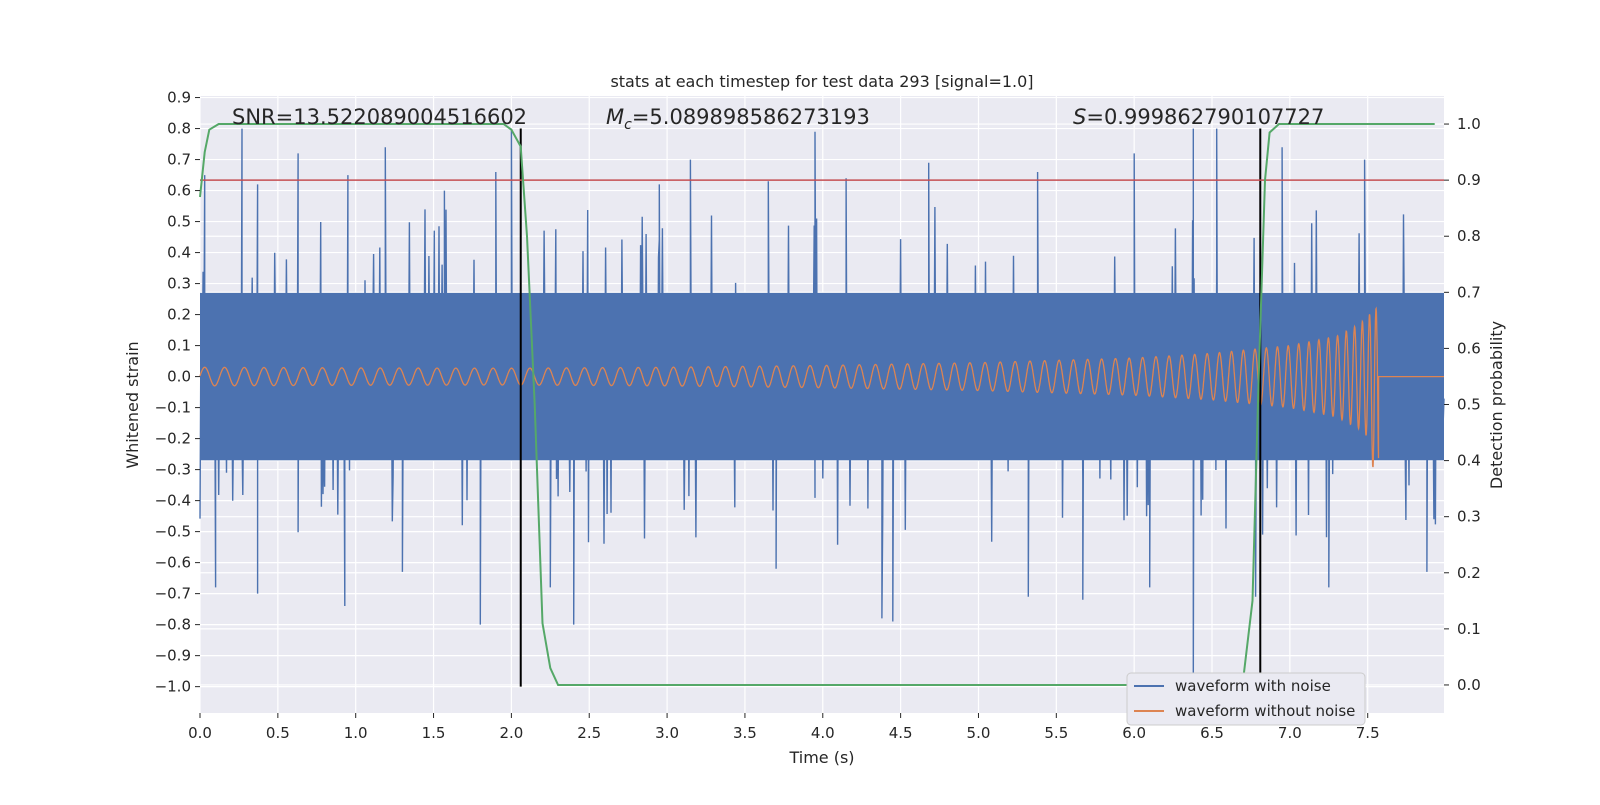 The width and height of the screenshot is (1600, 805). What do you see at coordinates (356, 733) in the screenshot?
I see `x-tick-label: 1.0` at bounding box center [356, 733].